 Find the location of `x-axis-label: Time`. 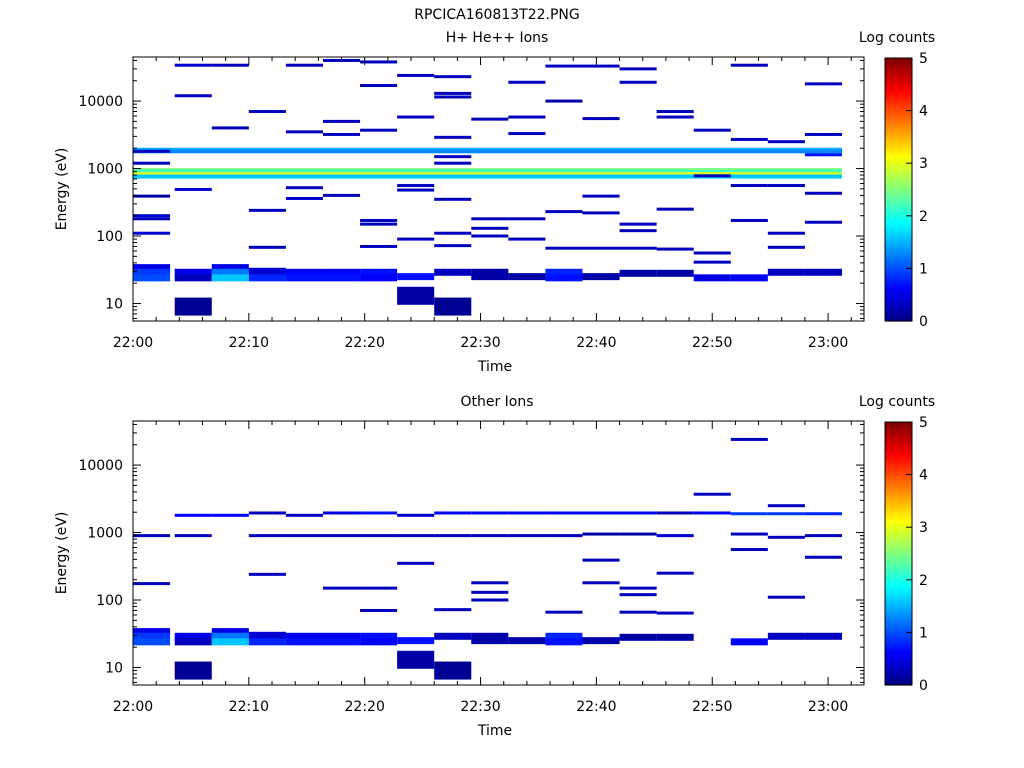

x-axis-label: Time is located at coordinates (494, 367).